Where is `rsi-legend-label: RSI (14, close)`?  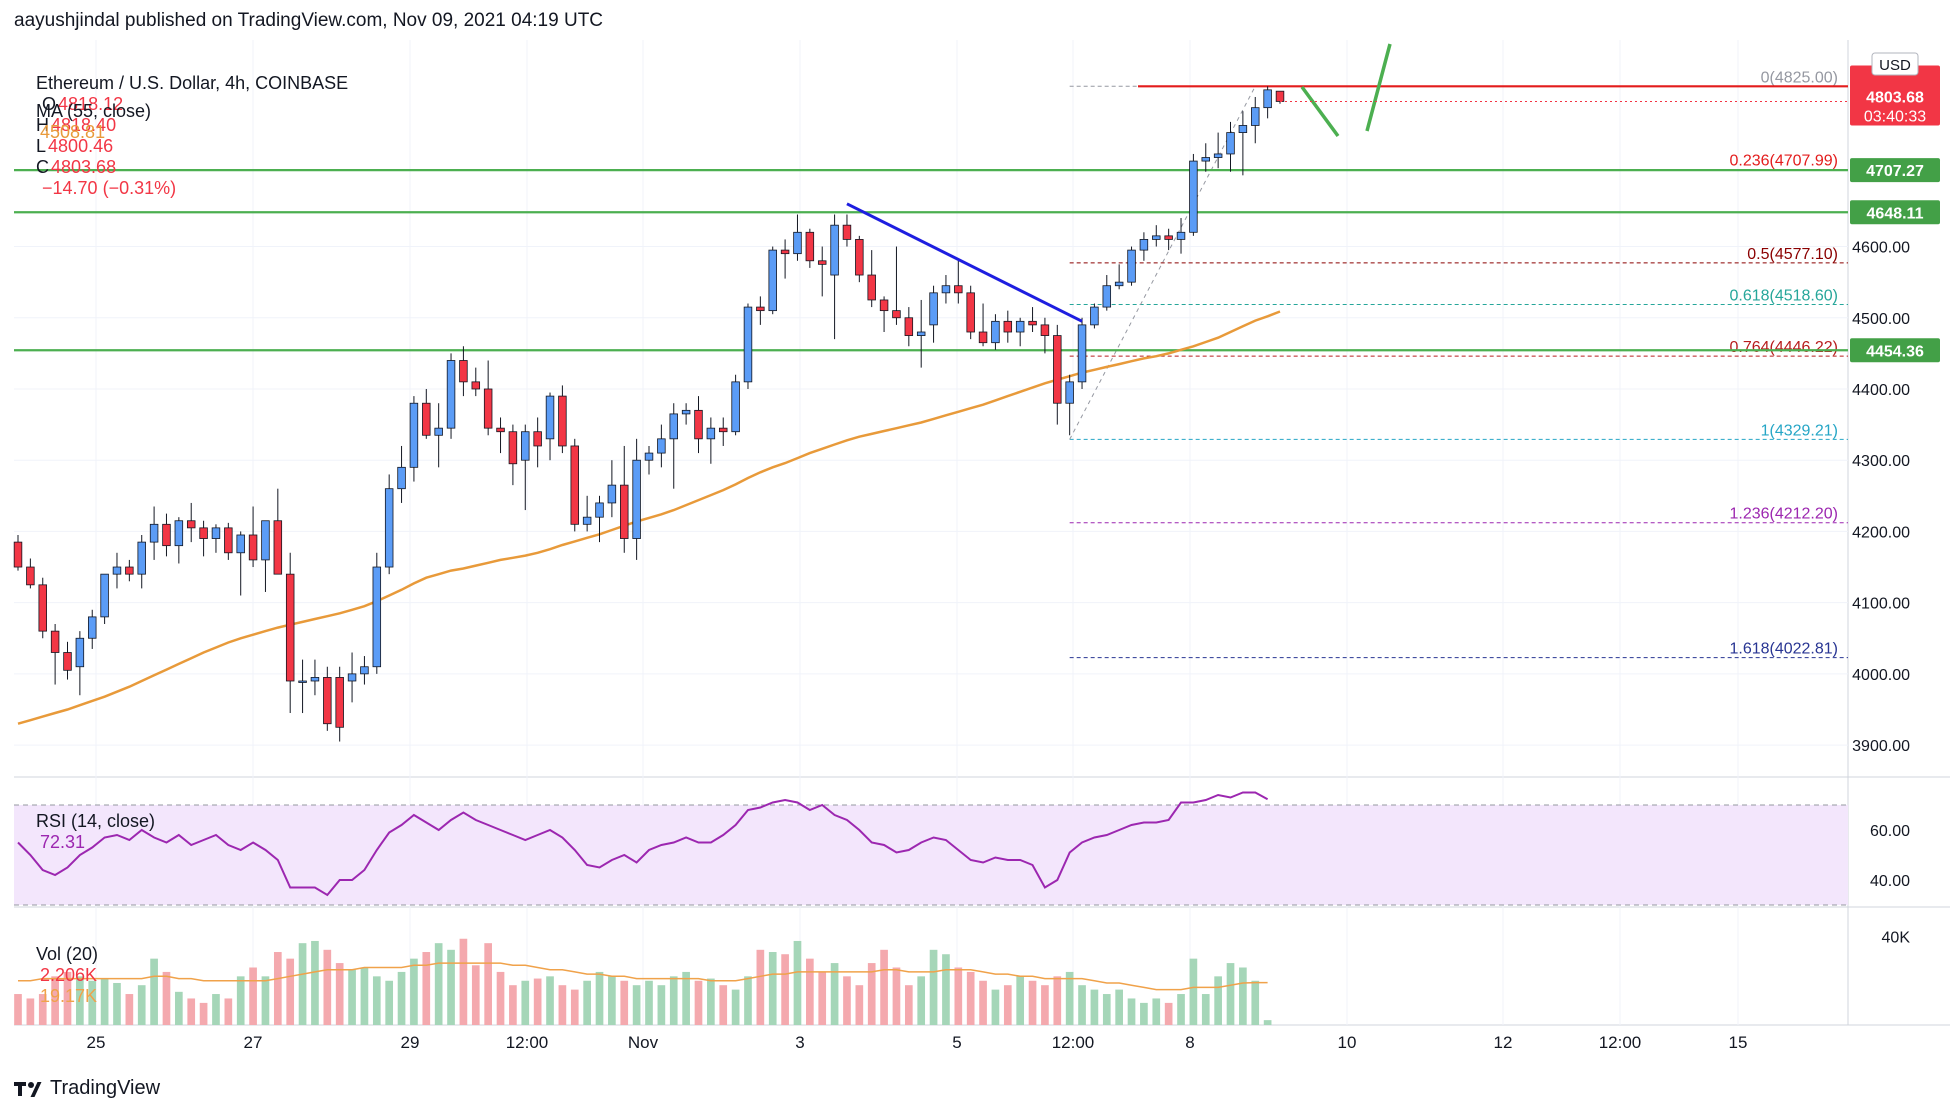 rsi-legend-label: RSI (14, close) is located at coordinates (96, 821).